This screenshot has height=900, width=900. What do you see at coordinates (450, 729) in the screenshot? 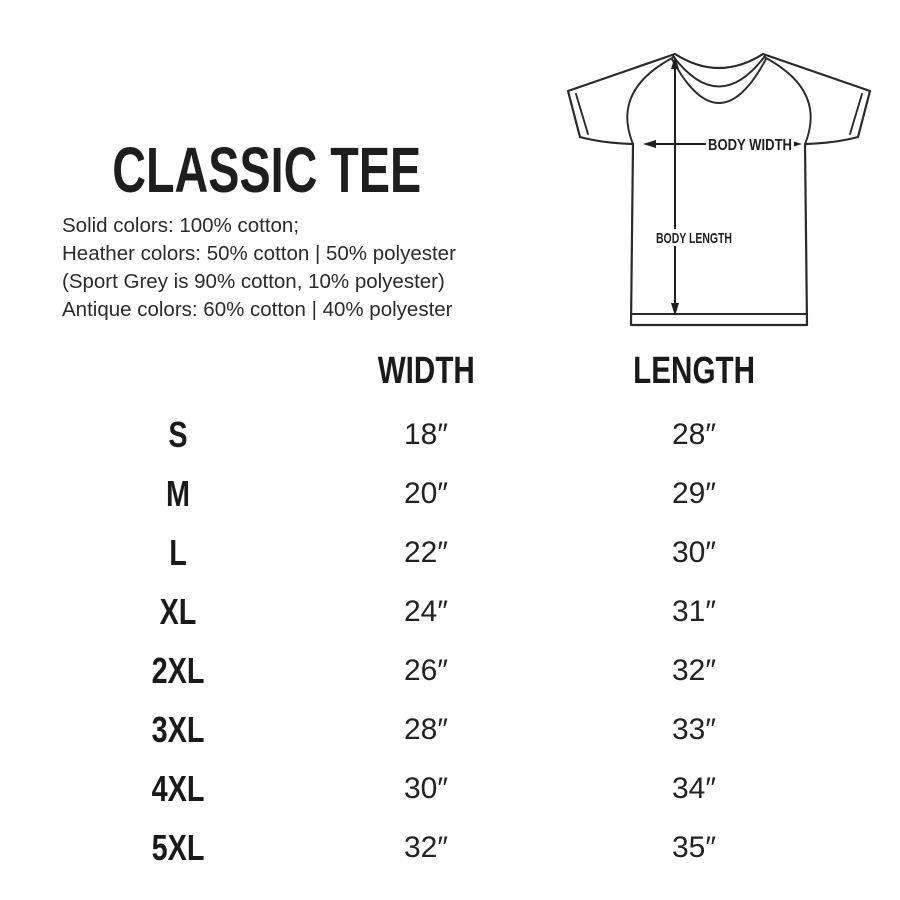
I see `table-row: 3XL 28″ 33″` at bounding box center [450, 729].